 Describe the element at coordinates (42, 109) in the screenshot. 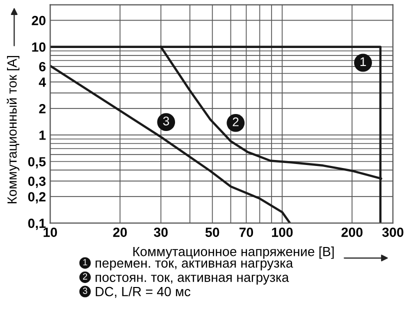

I see `y-tick-label: 2` at that location.